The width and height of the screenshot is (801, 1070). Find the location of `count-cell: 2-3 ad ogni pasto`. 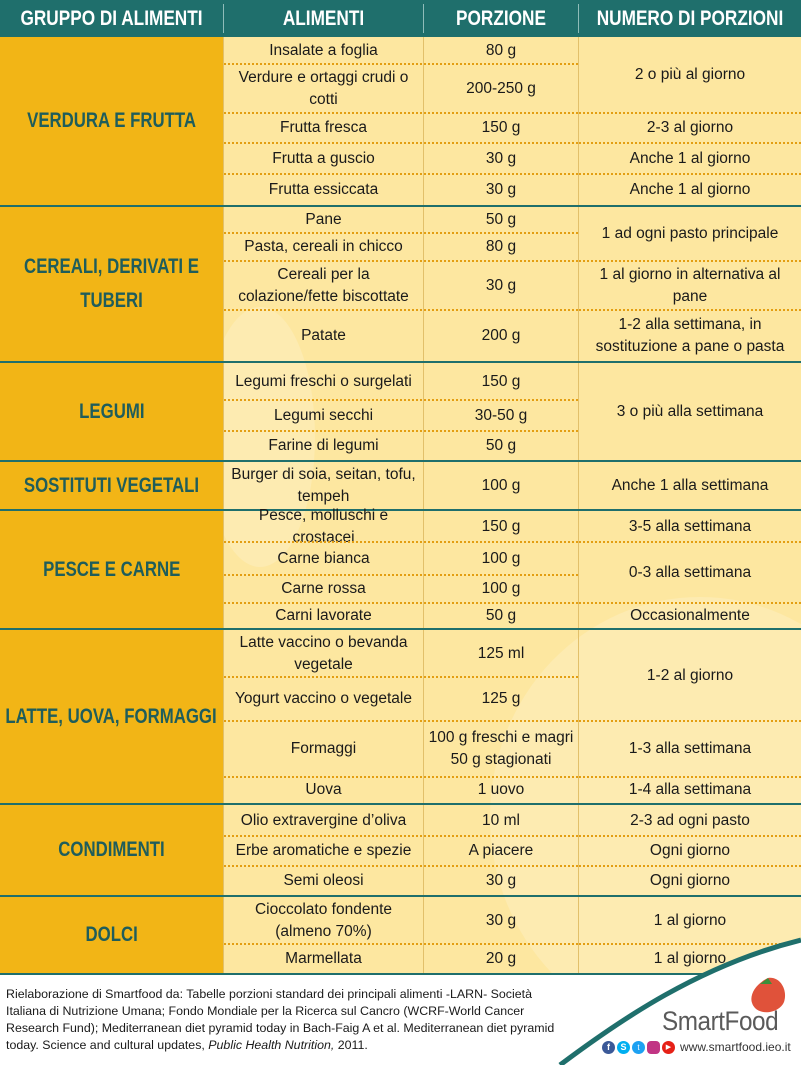

count-cell: 2-3 ad ogni pasto is located at coordinates (690, 820).